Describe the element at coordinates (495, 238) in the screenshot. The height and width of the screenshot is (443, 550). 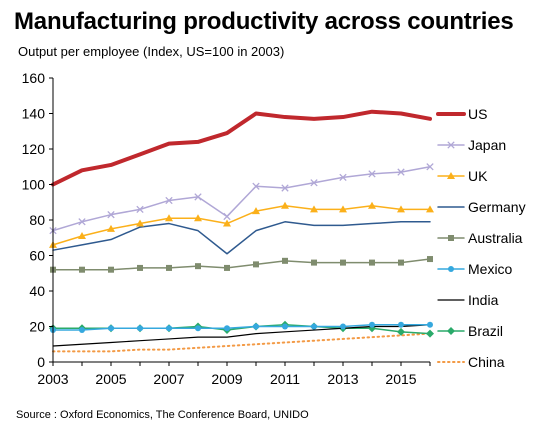
I see `legend-label: Australia` at that location.